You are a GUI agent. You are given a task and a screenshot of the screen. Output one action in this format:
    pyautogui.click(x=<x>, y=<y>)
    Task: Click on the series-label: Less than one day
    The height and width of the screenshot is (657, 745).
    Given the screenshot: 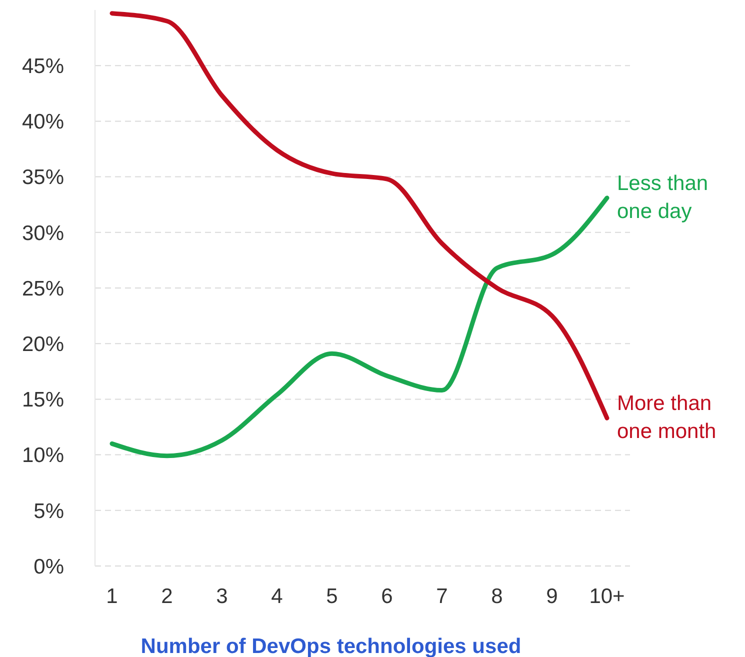 What is the action you would take?
    pyautogui.click(x=662, y=197)
    